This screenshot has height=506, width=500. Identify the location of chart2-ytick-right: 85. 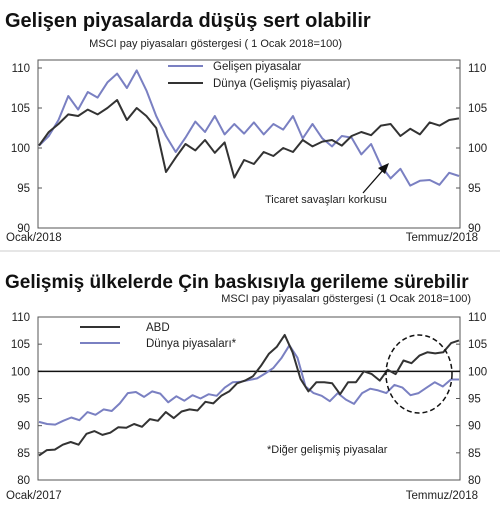
(474, 454).